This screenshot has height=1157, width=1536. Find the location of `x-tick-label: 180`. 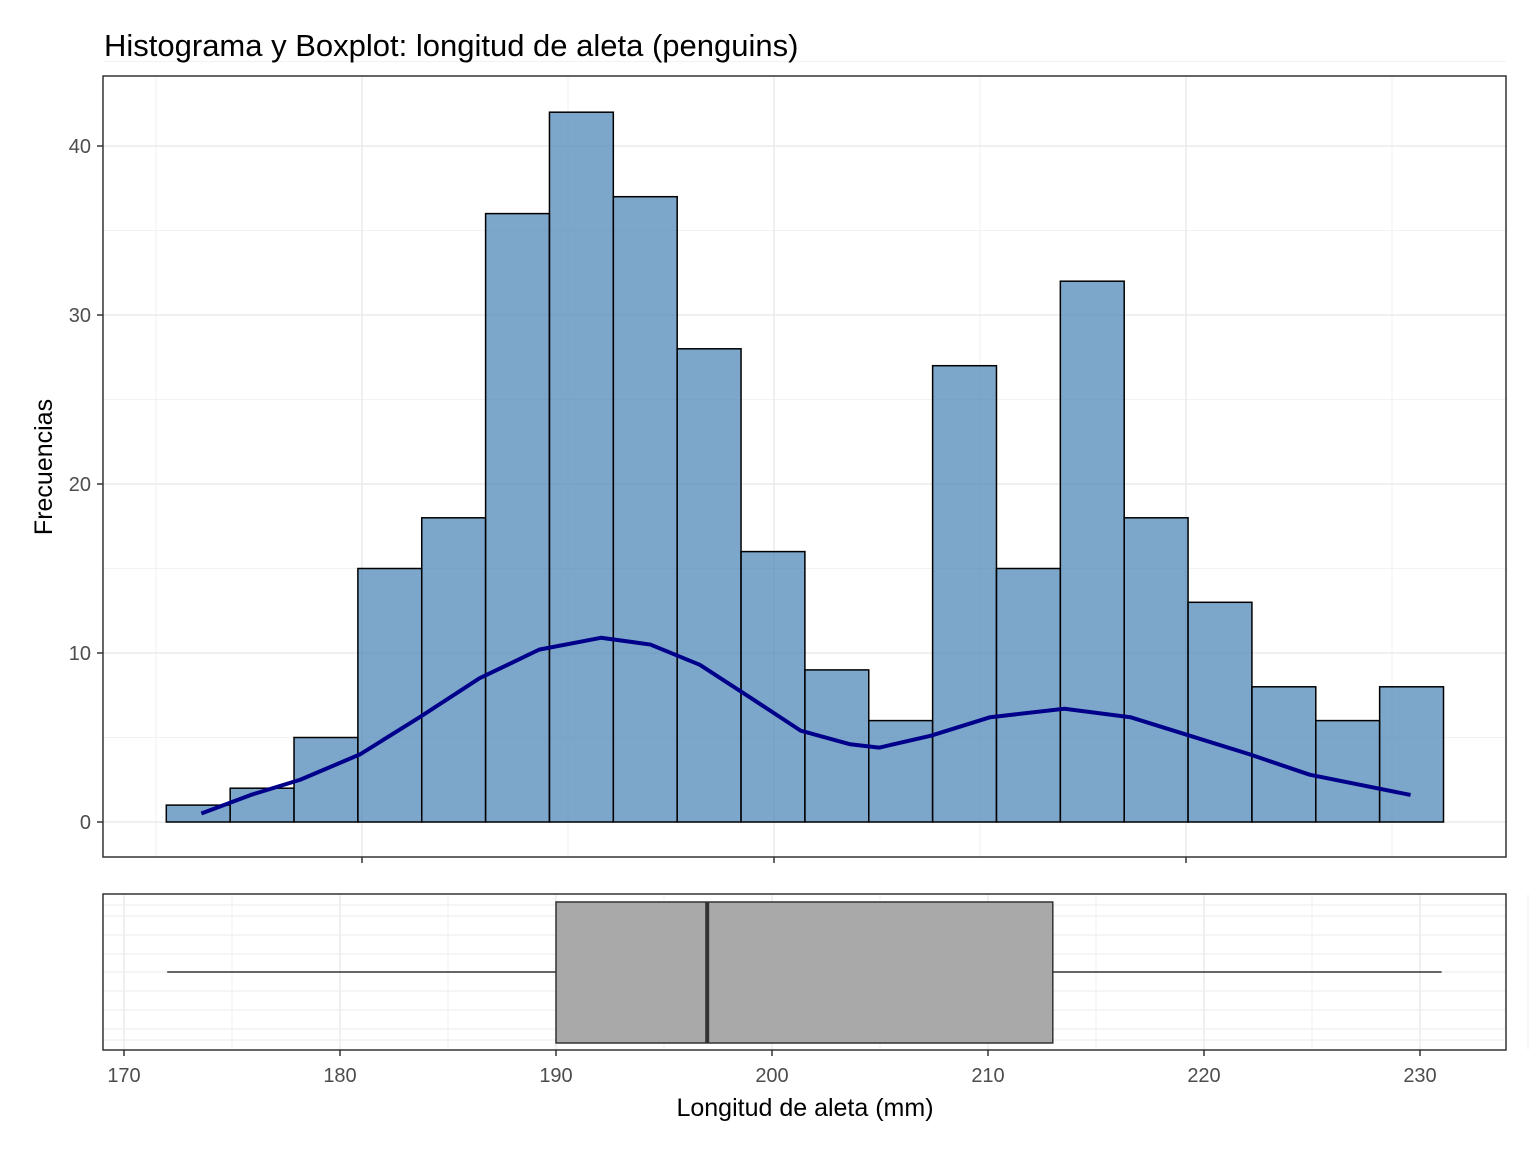

x-tick-label: 180 is located at coordinates (339, 1076).